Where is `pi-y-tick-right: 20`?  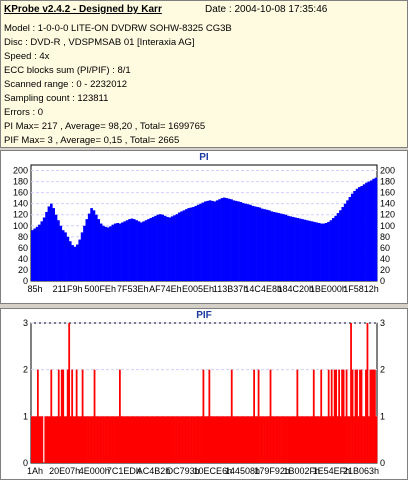 pi-y-tick-right: 20 is located at coordinates (385, 270).